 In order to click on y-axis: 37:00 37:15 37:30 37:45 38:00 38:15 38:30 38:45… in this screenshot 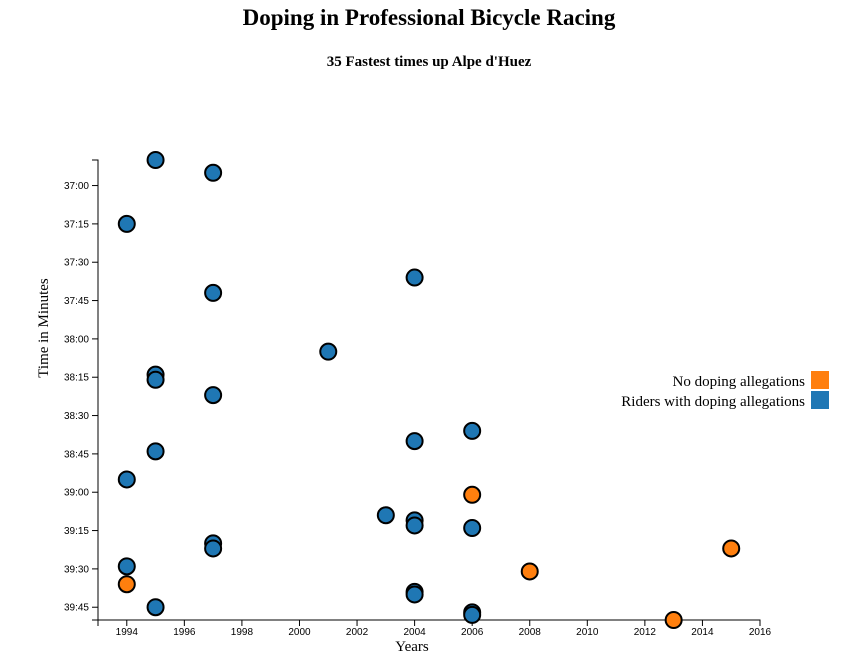, I will do `click(81, 390)`.